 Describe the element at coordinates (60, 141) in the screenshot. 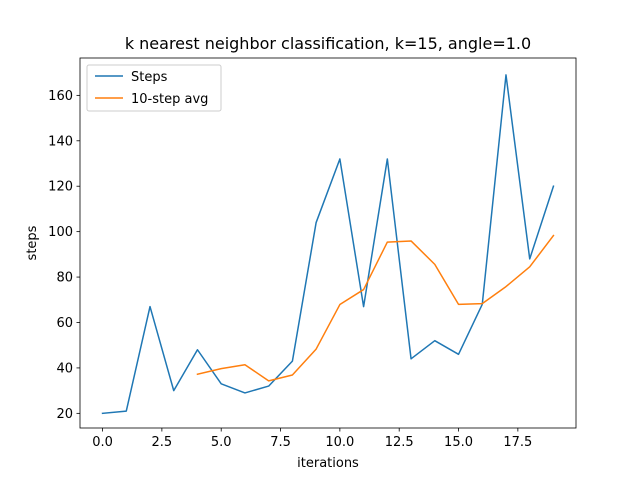

I see `y-tick-label: 140` at that location.